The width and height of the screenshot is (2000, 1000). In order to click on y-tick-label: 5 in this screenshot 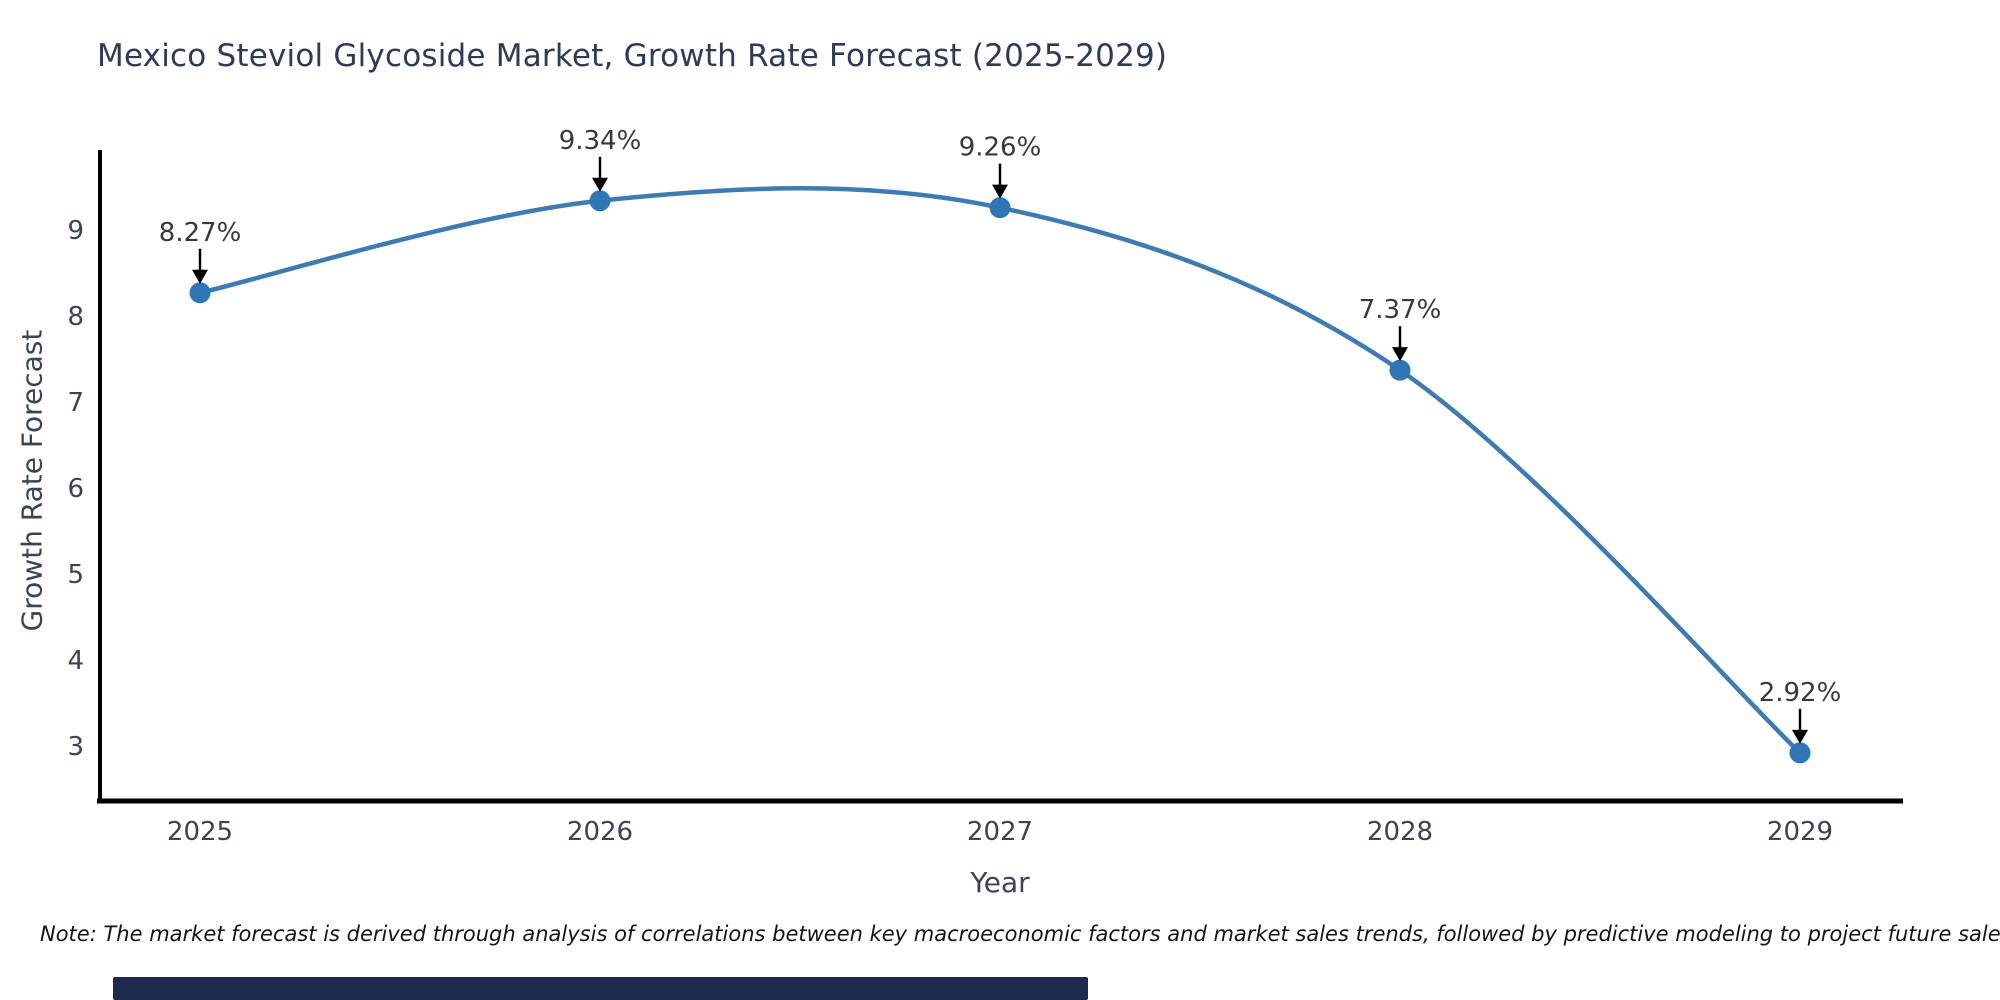, I will do `click(75, 575)`.